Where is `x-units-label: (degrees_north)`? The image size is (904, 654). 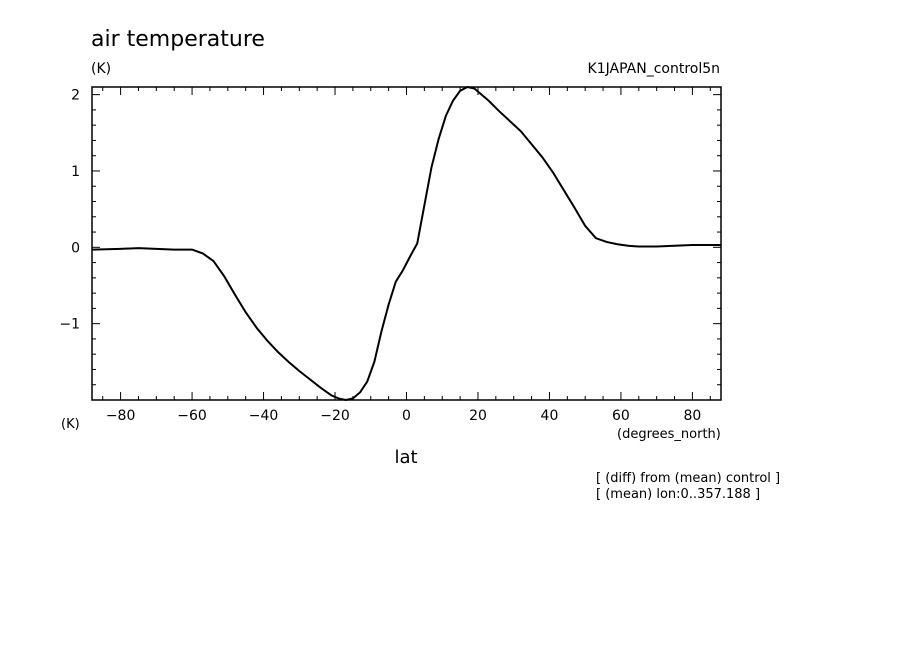
x-units-label: (degrees_north) is located at coordinates (669, 434).